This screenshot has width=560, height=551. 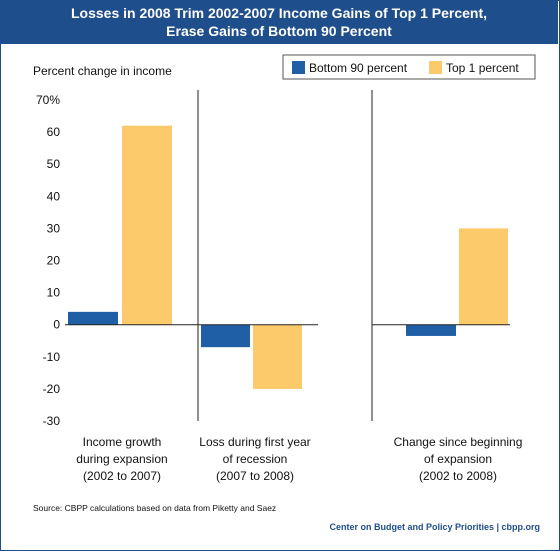 What do you see at coordinates (122, 476) in the screenshot?
I see `category-label: (2002 to 2007)` at bounding box center [122, 476].